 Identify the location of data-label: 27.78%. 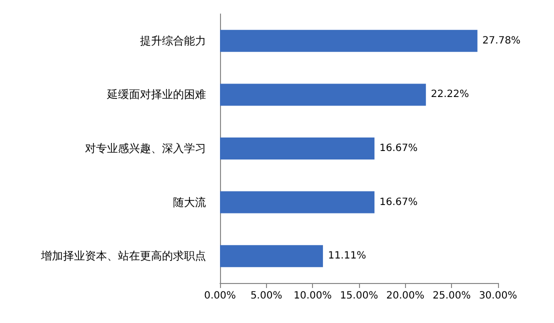
(501, 40).